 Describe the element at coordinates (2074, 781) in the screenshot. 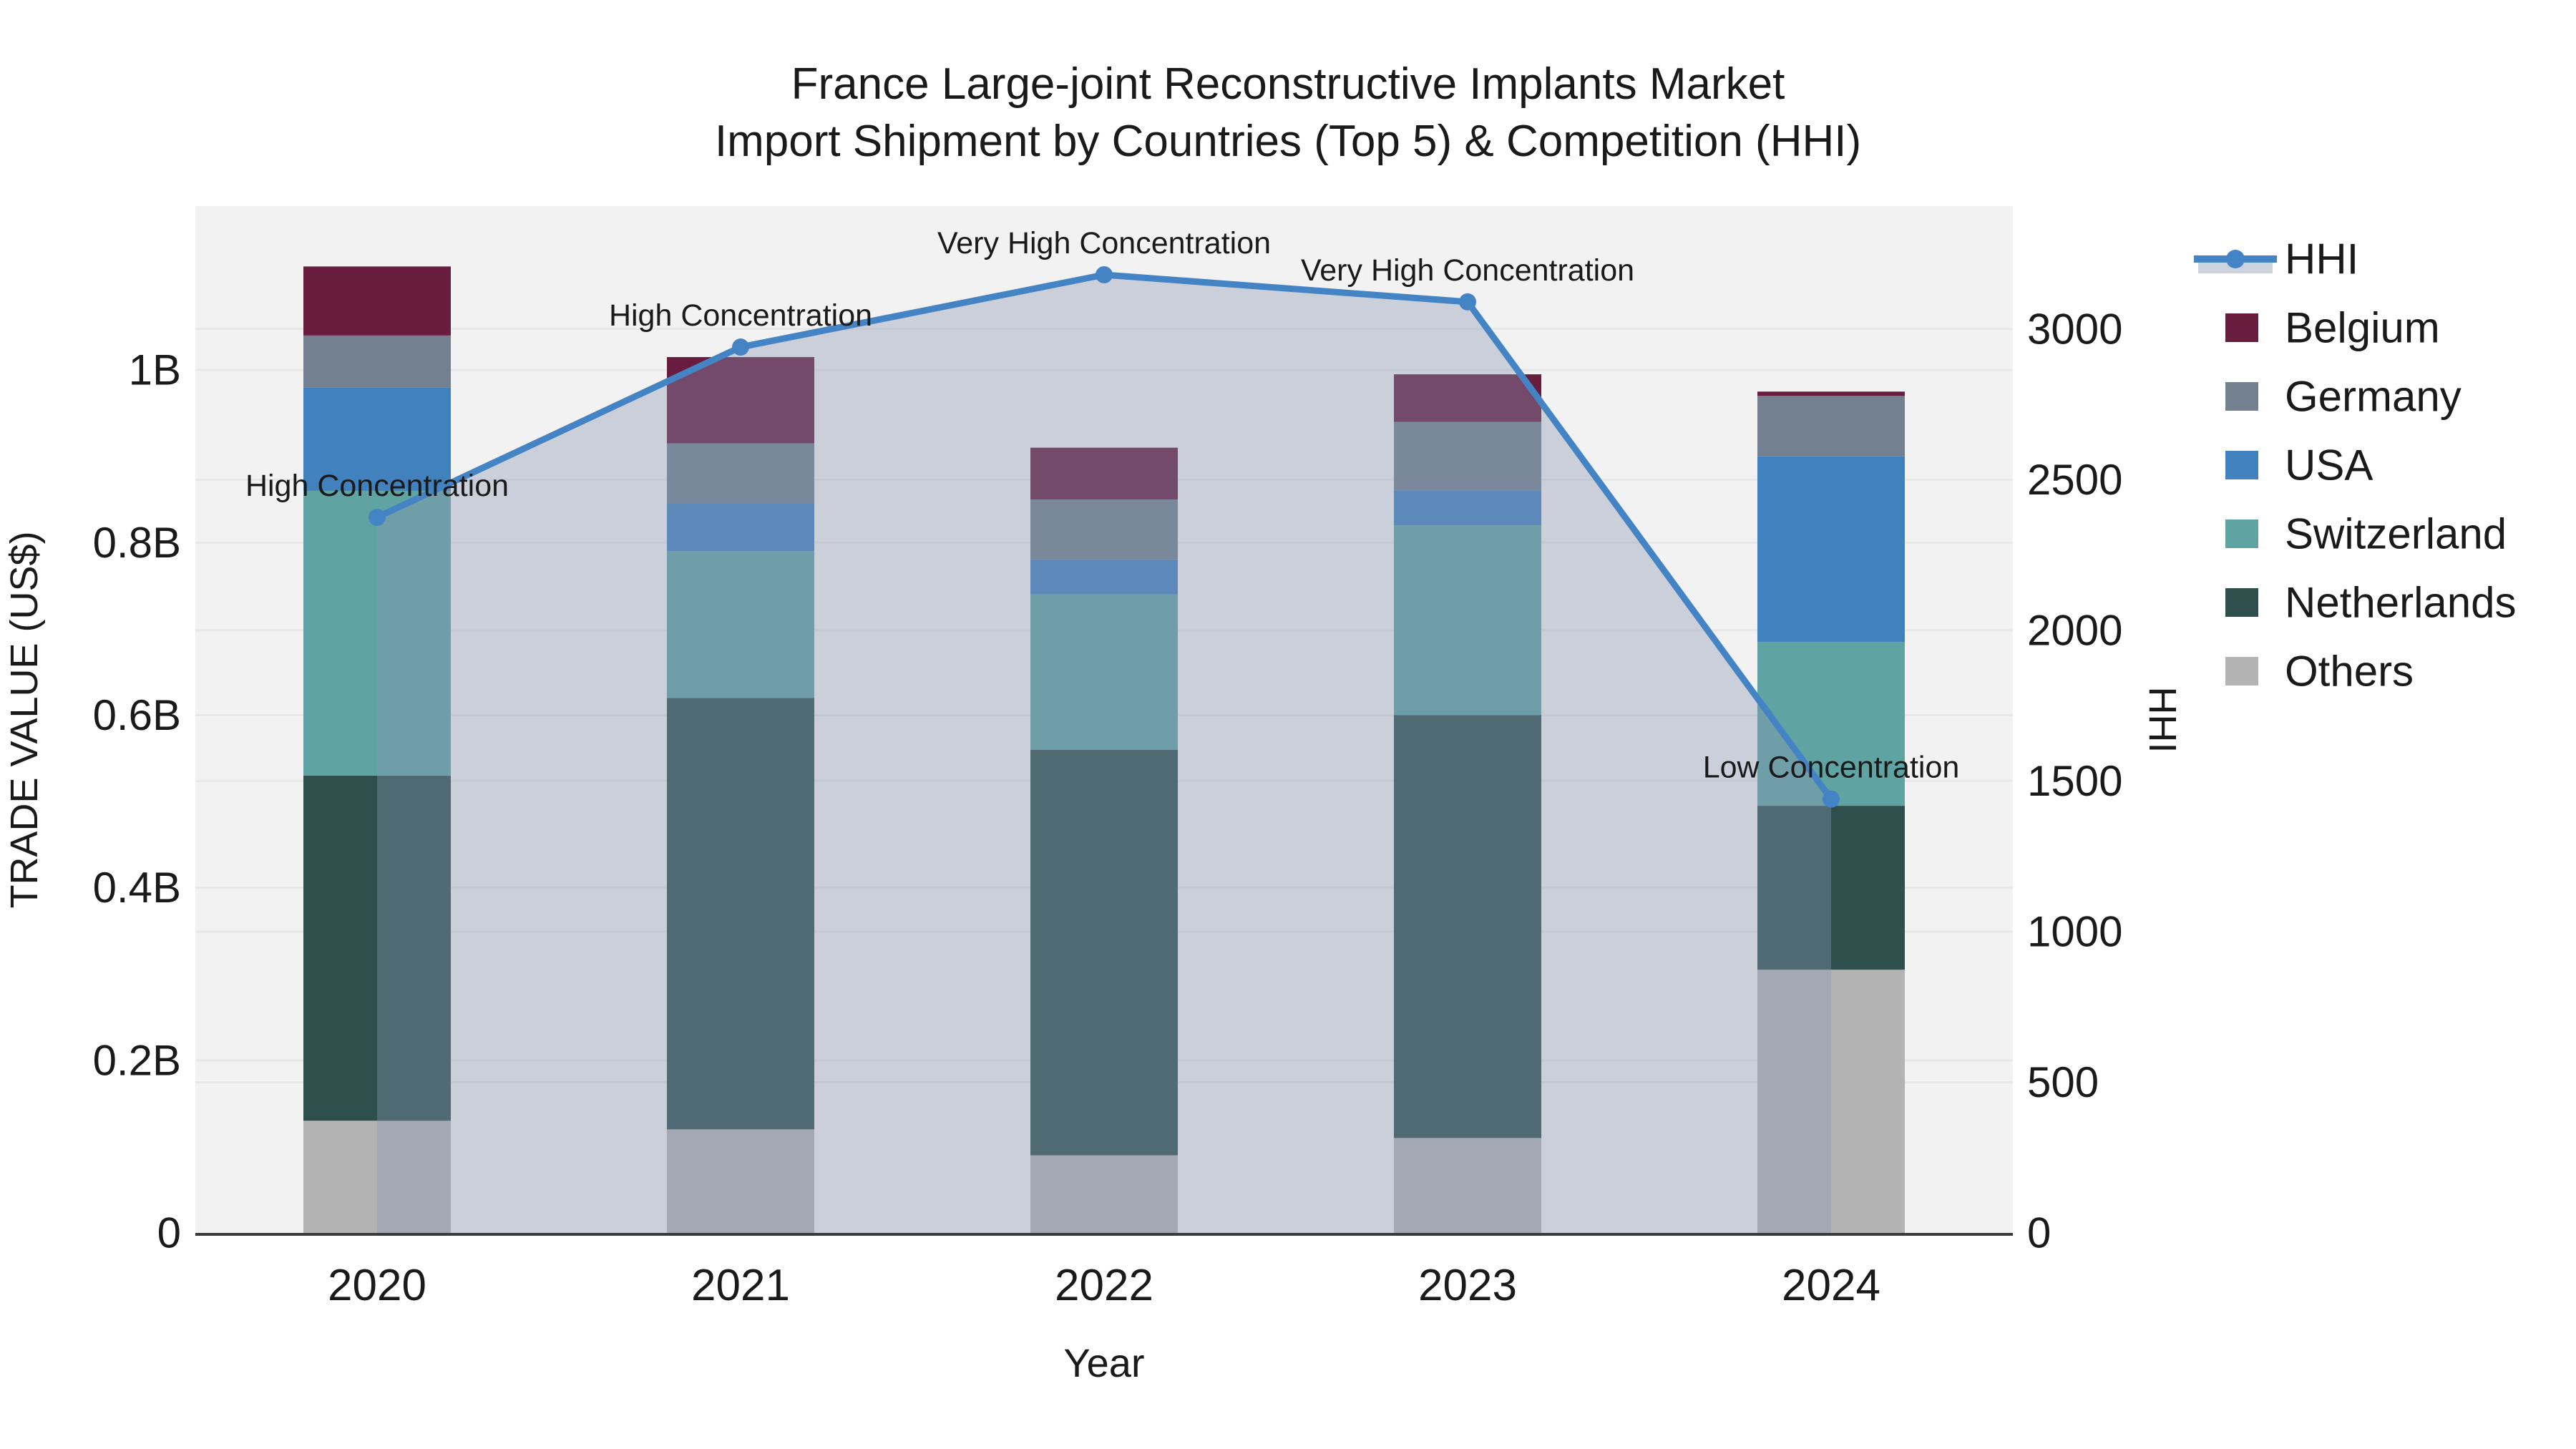

I see `y-right-tick-1500: 1500` at that location.